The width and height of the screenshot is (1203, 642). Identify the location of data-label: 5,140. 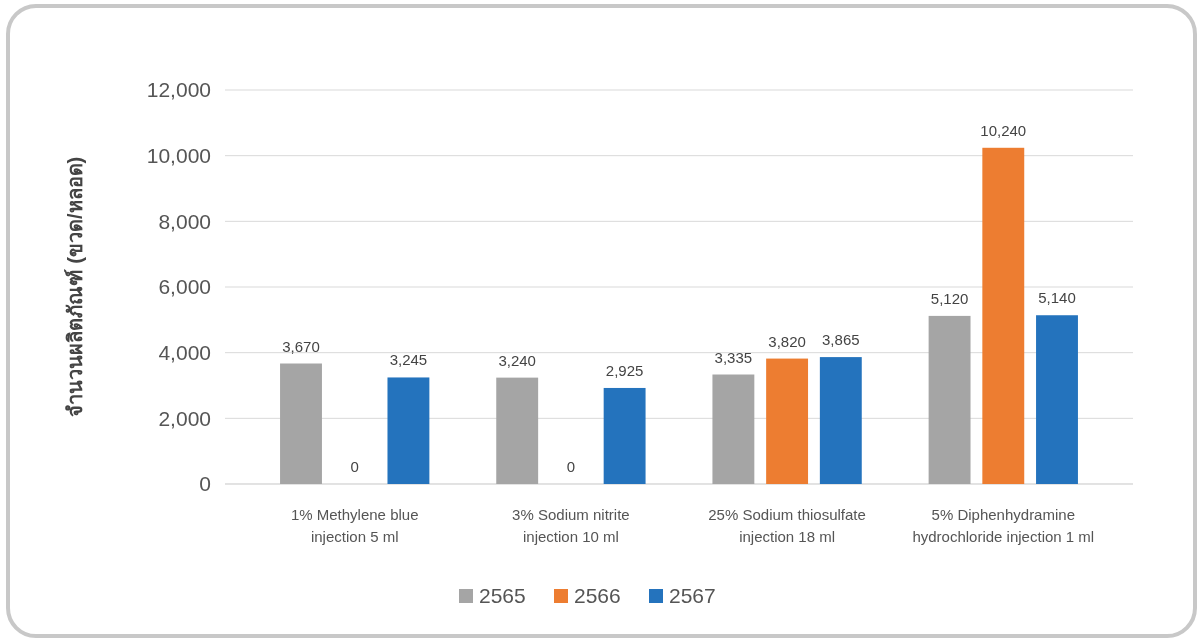
(1057, 298).